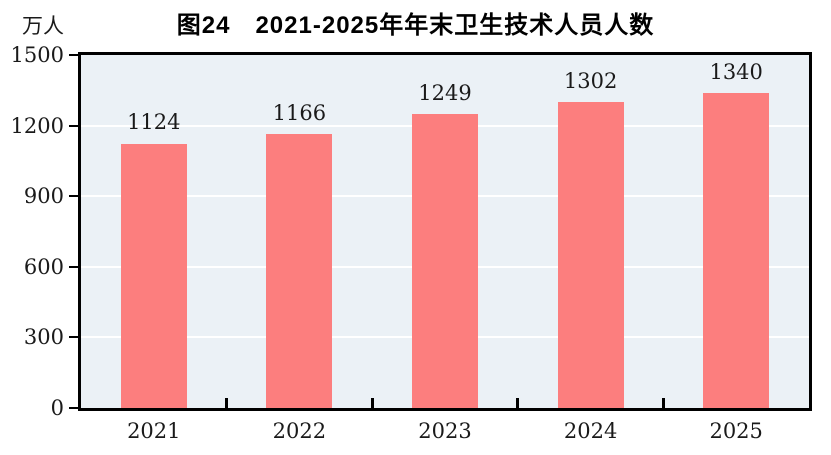 This screenshot has width=831, height=455. I want to click on bar-value-label: 1124, so click(154, 122).